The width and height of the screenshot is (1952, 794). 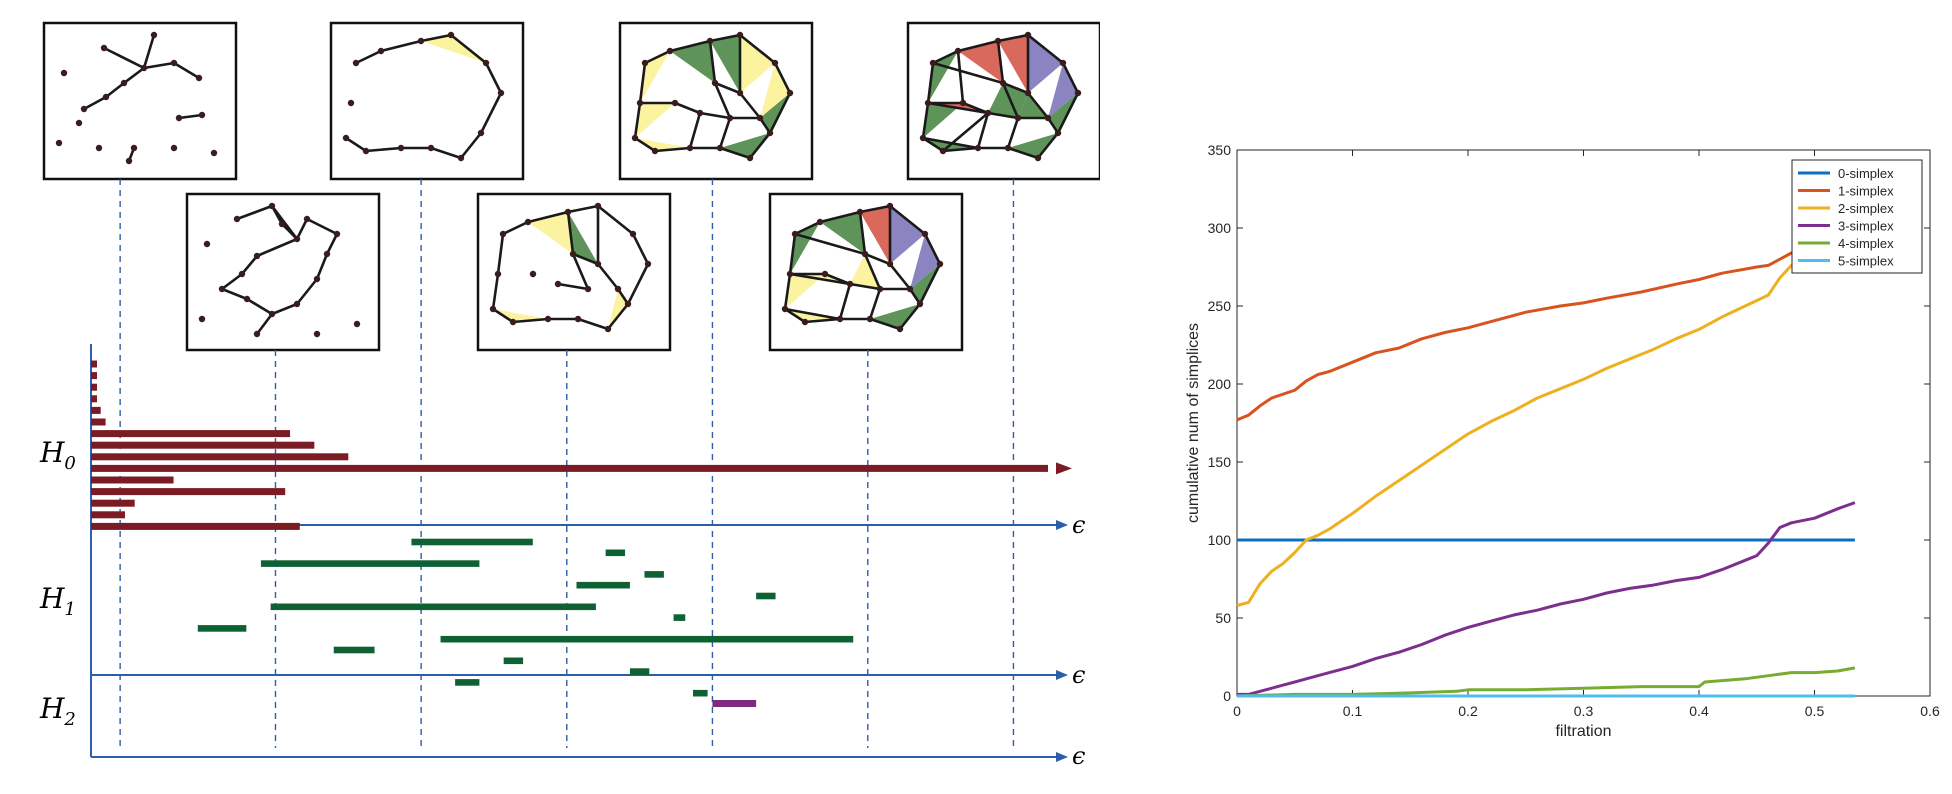 What do you see at coordinates (1866, 243) in the screenshot?
I see `legend-entry: 4-simplex` at bounding box center [1866, 243].